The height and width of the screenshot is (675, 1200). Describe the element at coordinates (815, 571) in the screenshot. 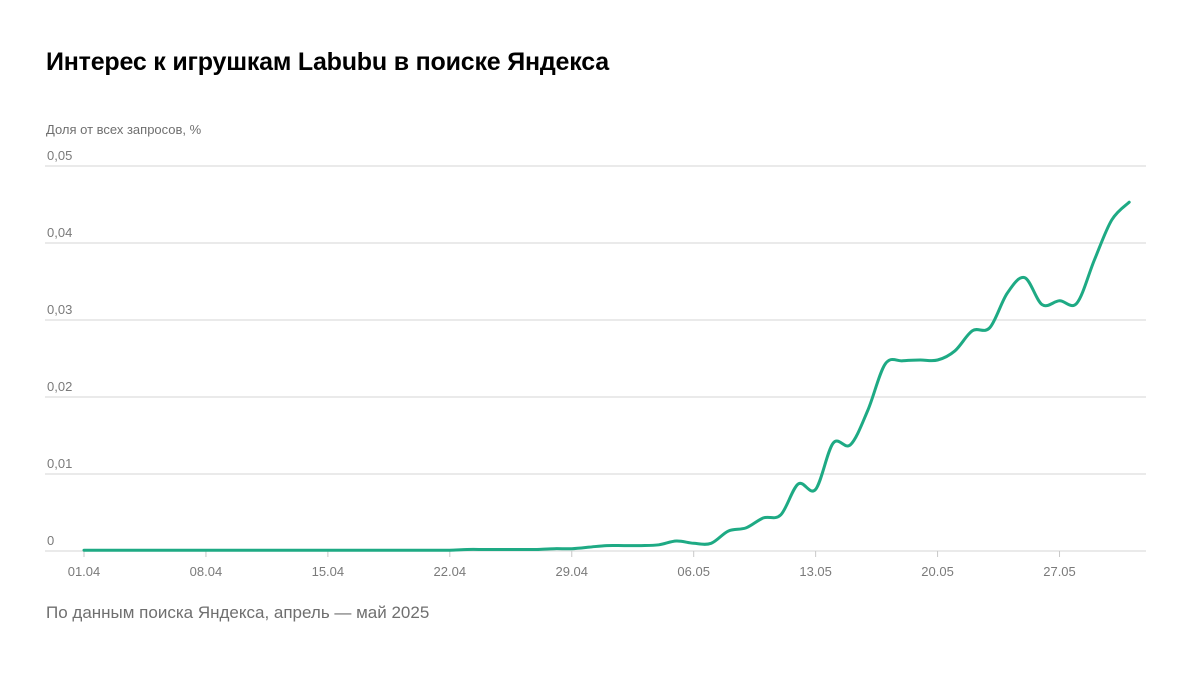

I see `x-tick-label: 13.05` at that location.